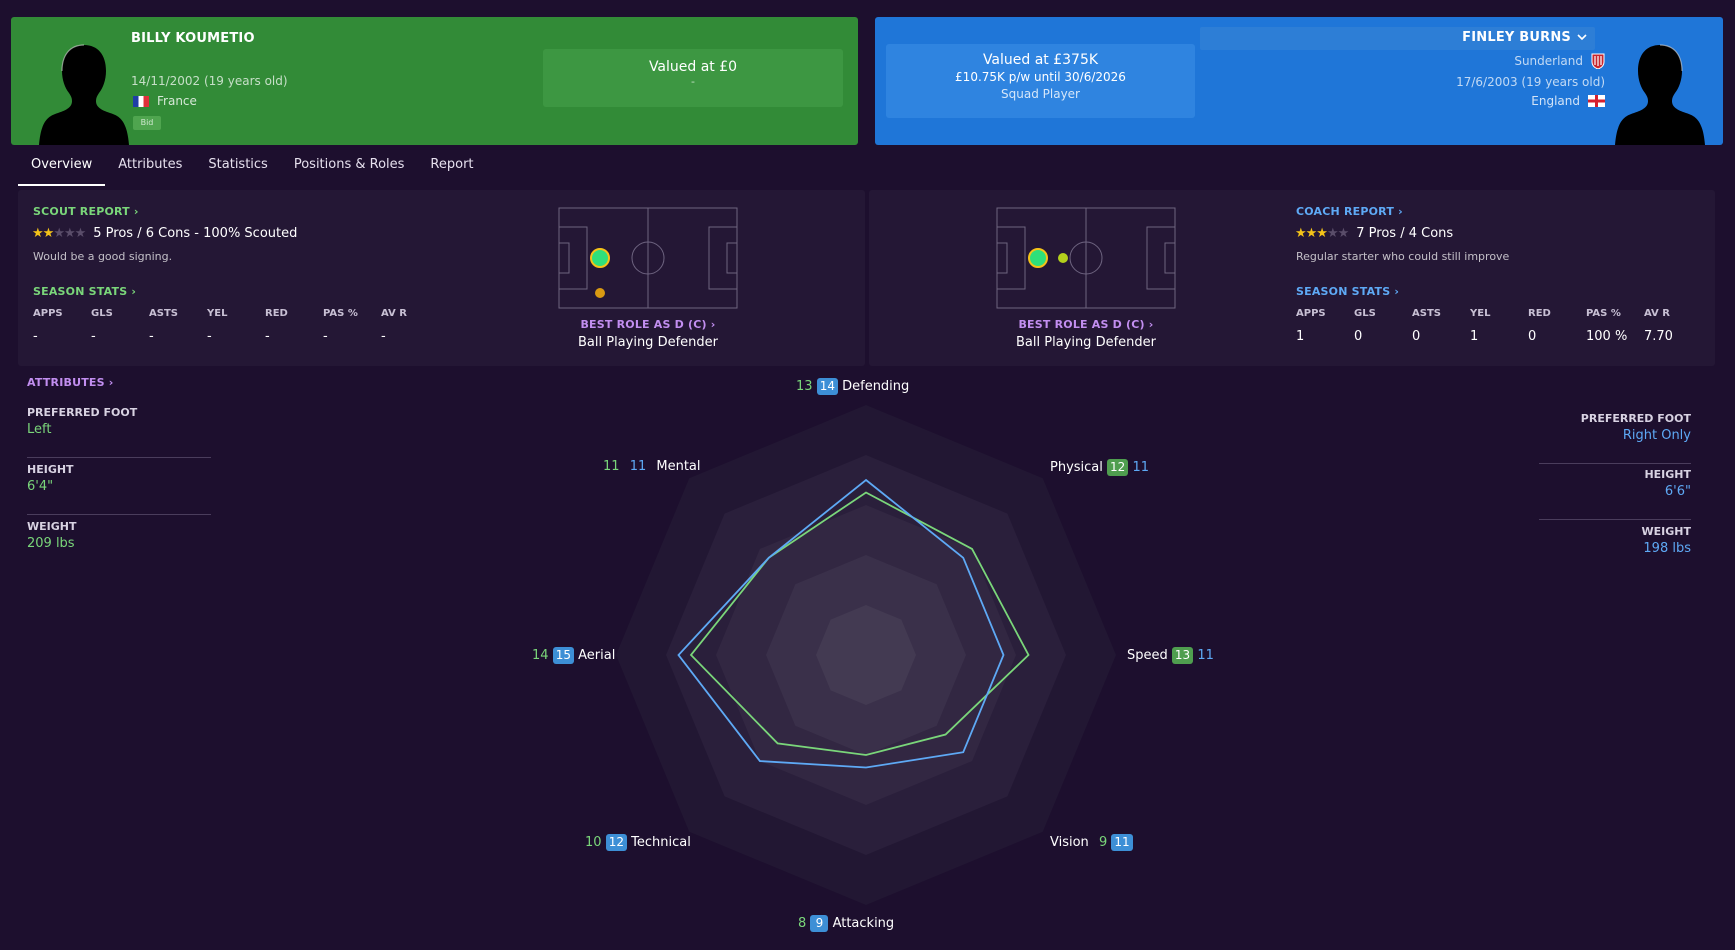  Describe the element at coordinates (1582, 37) in the screenshot. I see `chevron-down-icon` at that location.